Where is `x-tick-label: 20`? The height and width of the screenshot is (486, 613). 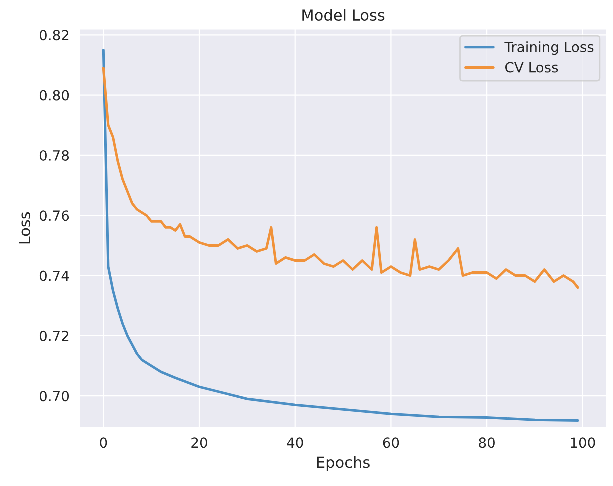
x-tick-label: 20 is located at coordinates (200, 443).